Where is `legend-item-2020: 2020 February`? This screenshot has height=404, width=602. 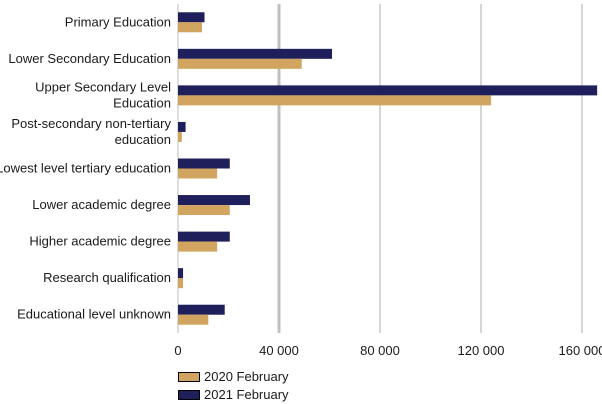 legend-item-2020: 2020 February is located at coordinates (233, 376).